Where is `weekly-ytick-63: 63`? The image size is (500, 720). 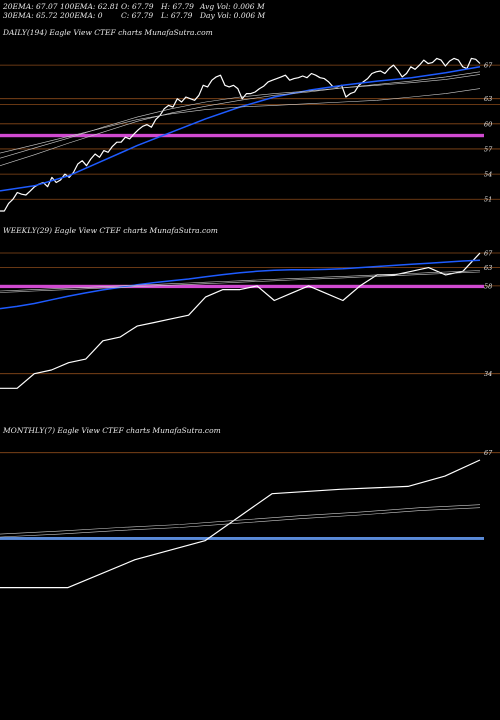 weekly-ytick-63: 63 is located at coordinates (488, 268).